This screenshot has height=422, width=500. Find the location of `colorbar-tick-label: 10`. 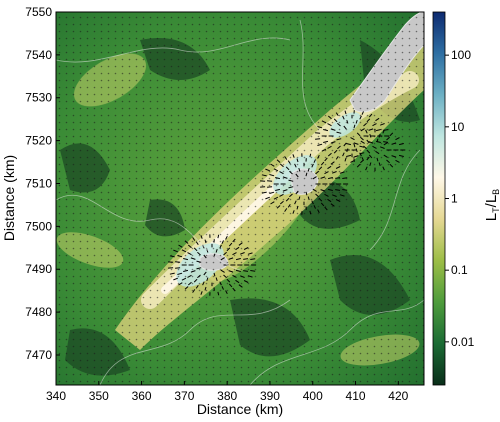

colorbar-tick-label: 10 is located at coordinates (458, 127).